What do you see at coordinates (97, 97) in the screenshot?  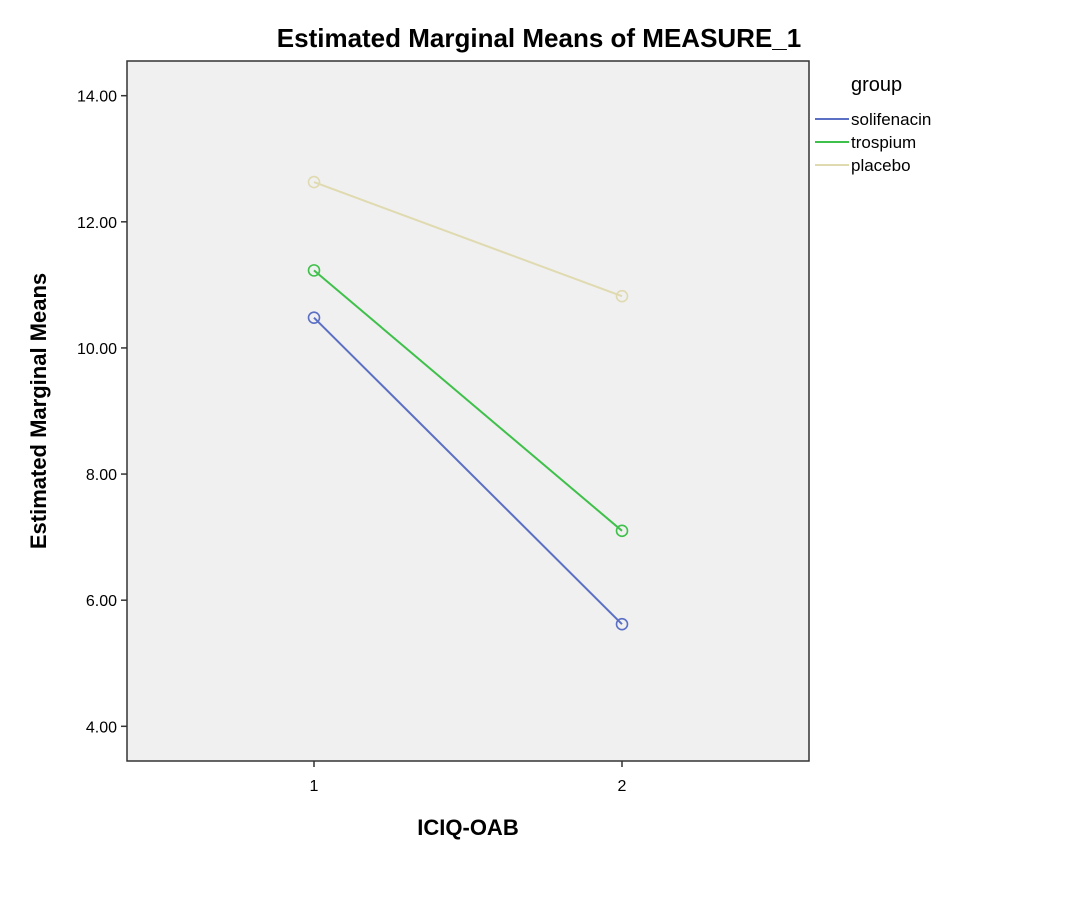 I see `y-tick-label: 14.00` at bounding box center [97, 97].